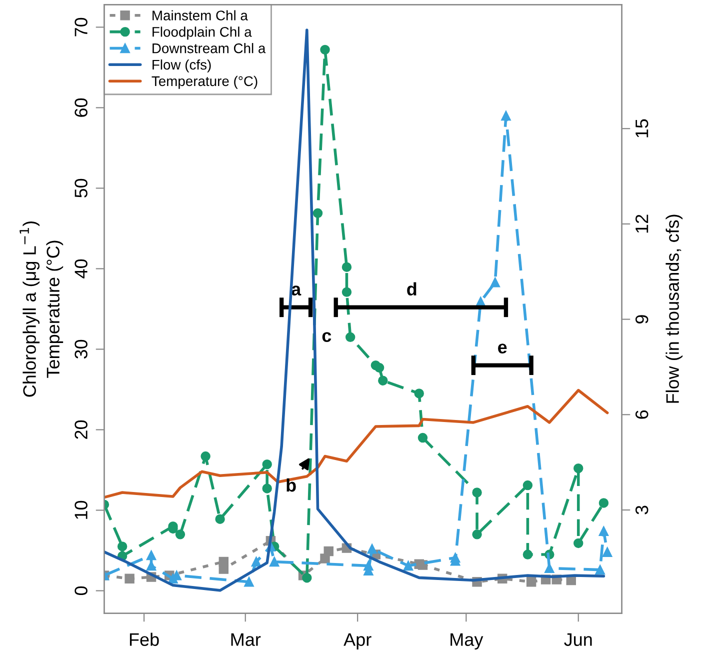 This screenshot has width=709, height=663. Describe the element at coordinates (81, 349) in the screenshot. I see `y-tick-label: 30` at that location.